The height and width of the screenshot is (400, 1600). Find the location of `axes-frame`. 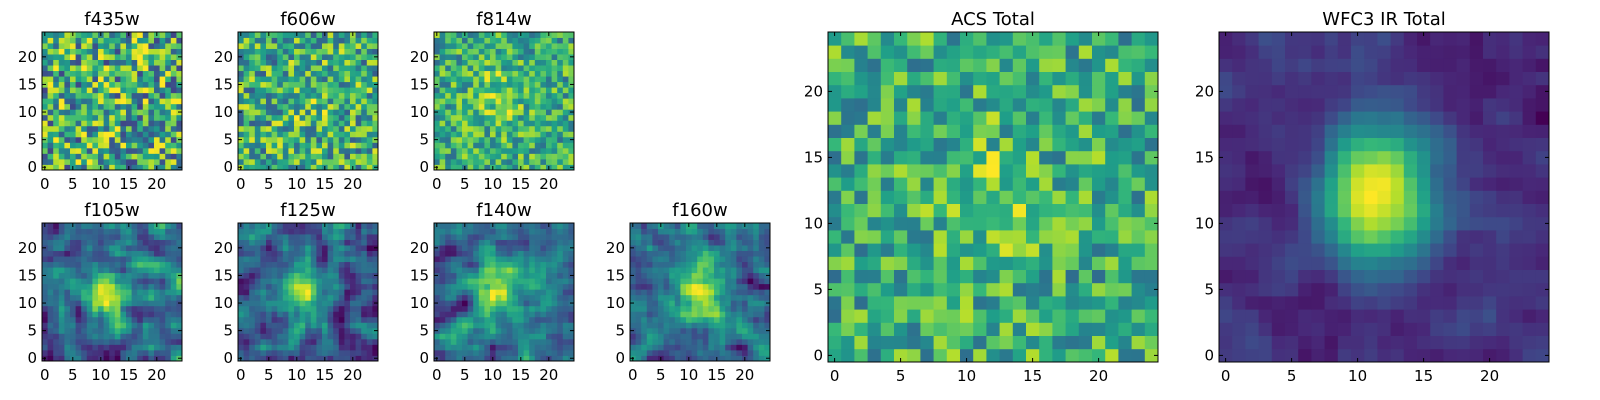

axes-frame is located at coordinates (700, 292).